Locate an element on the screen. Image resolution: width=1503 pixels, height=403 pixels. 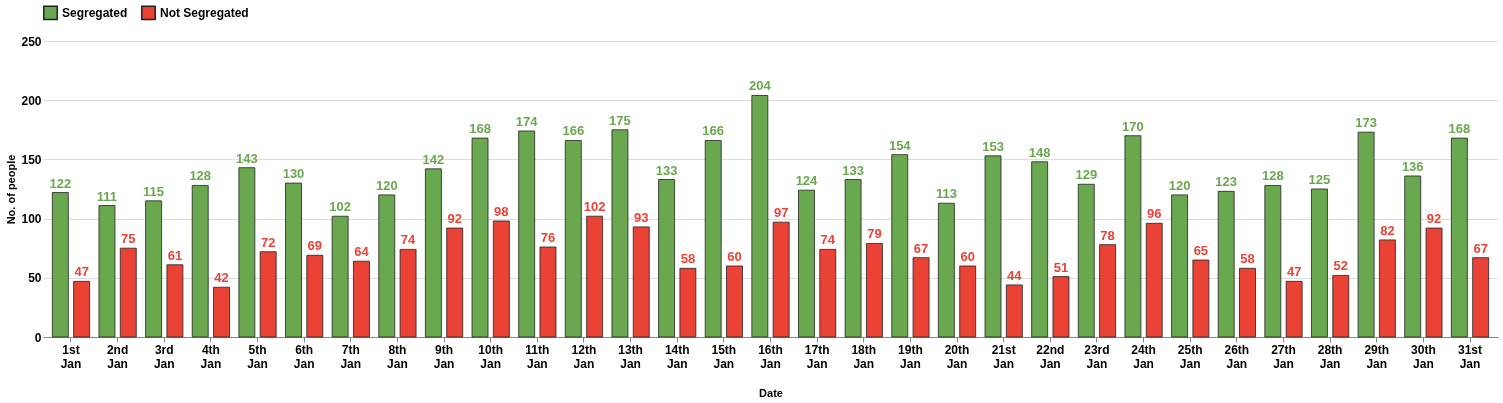
x-tick-label: 31st Jan is located at coordinates (1470, 356).